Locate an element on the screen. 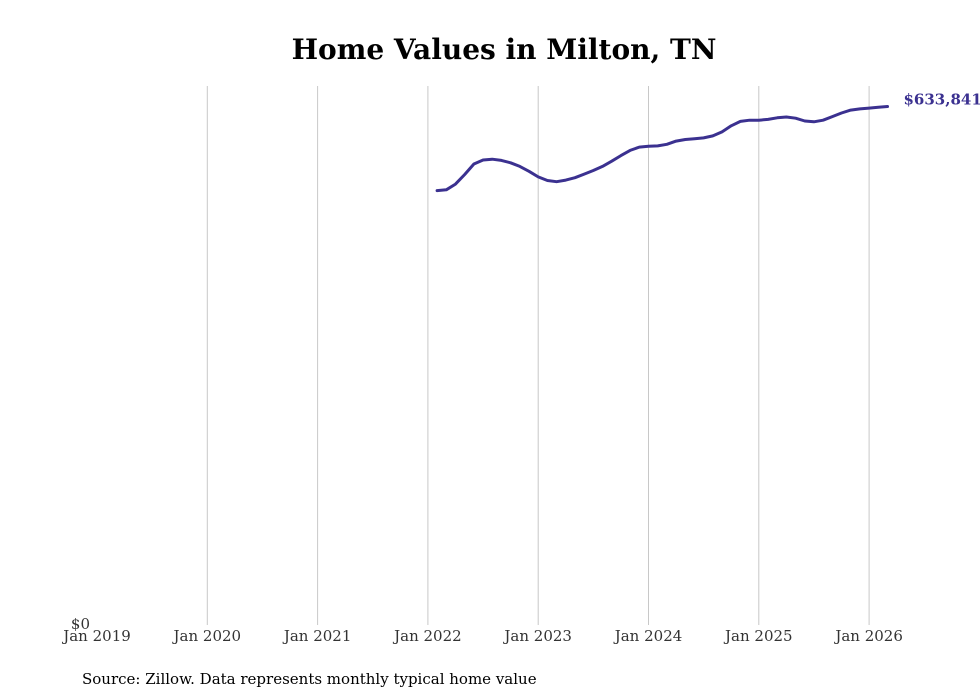 This screenshot has width=980, height=699. x-tick-label-2021: Jan 2021 is located at coordinates (317, 636).